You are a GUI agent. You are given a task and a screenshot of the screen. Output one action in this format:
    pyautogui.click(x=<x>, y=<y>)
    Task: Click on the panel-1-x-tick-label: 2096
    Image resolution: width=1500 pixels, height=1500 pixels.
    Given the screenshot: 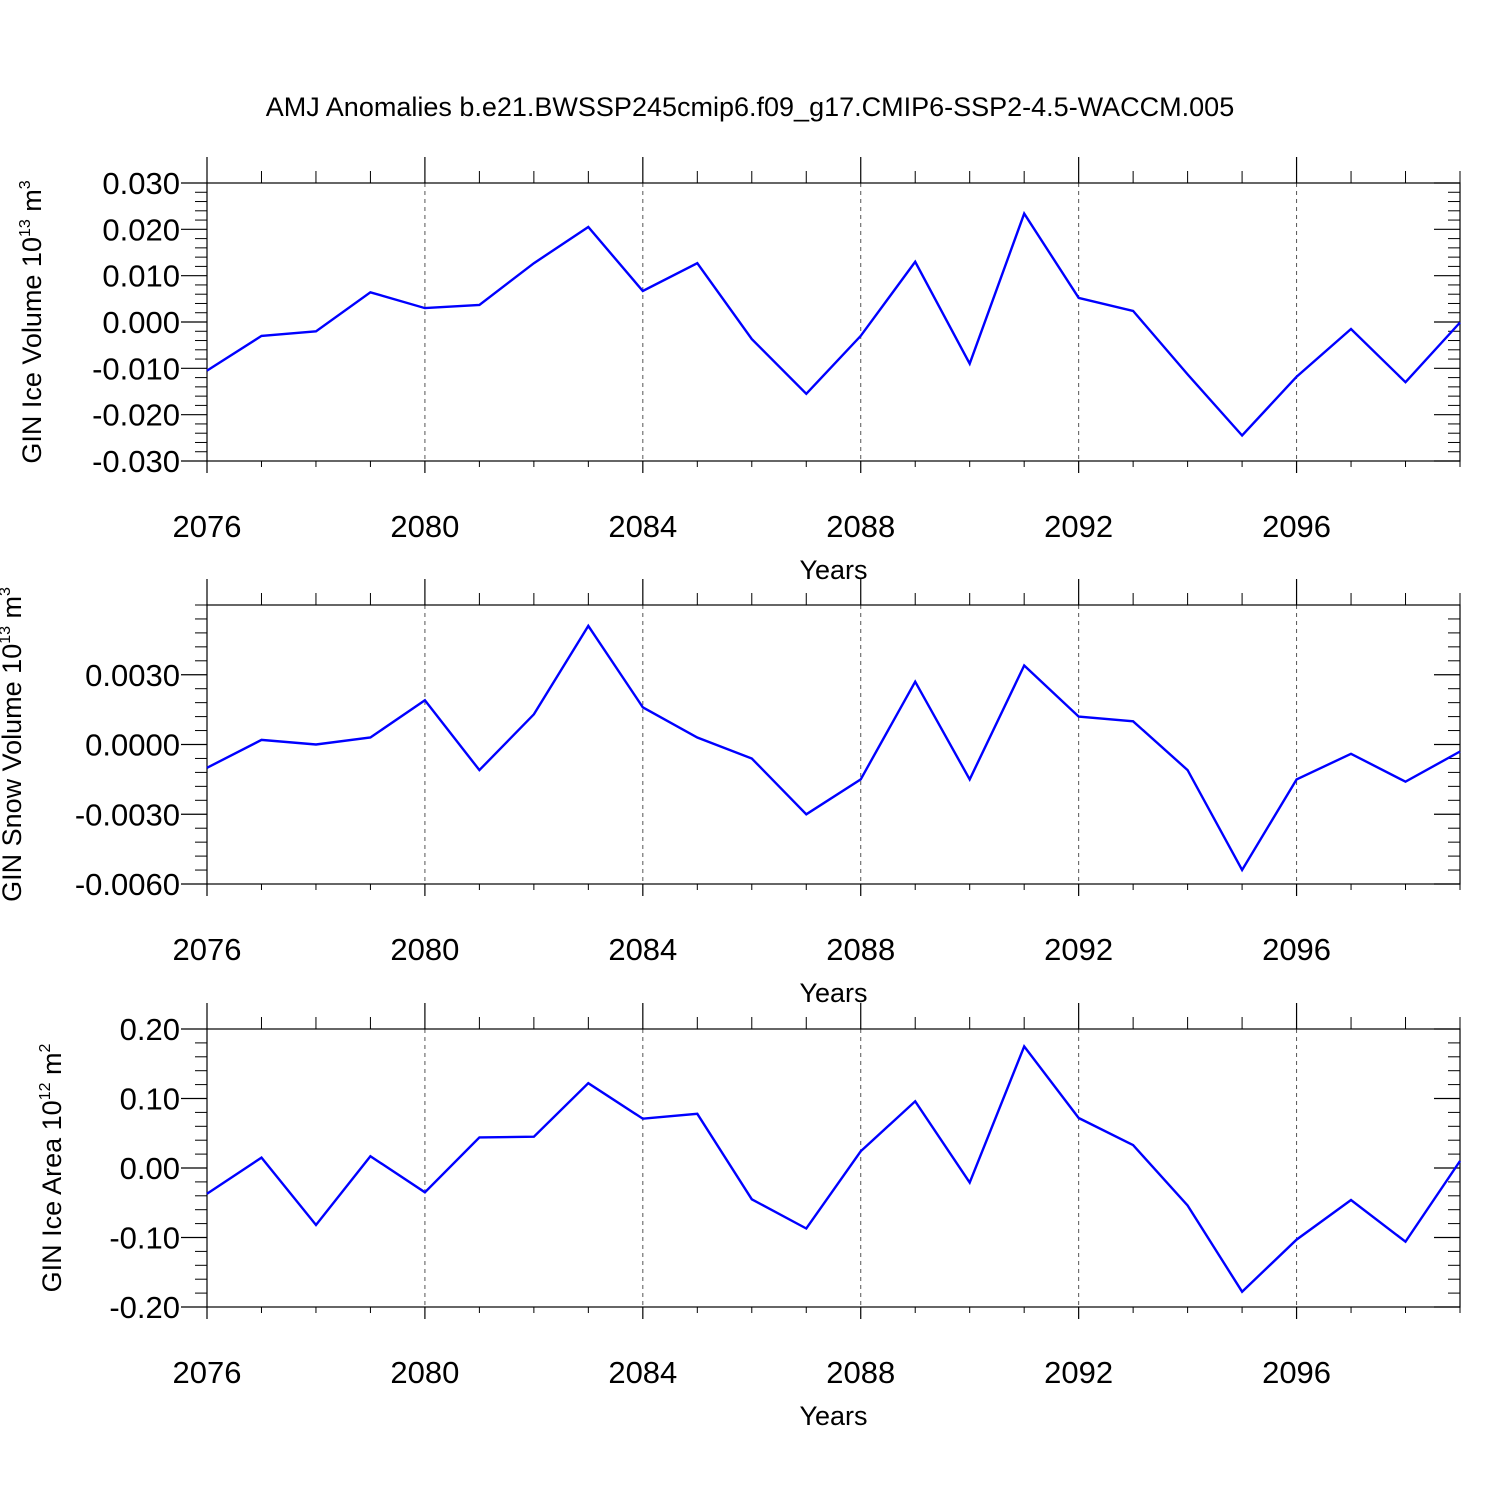 What is the action you would take?
    pyautogui.click(x=1296, y=526)
    